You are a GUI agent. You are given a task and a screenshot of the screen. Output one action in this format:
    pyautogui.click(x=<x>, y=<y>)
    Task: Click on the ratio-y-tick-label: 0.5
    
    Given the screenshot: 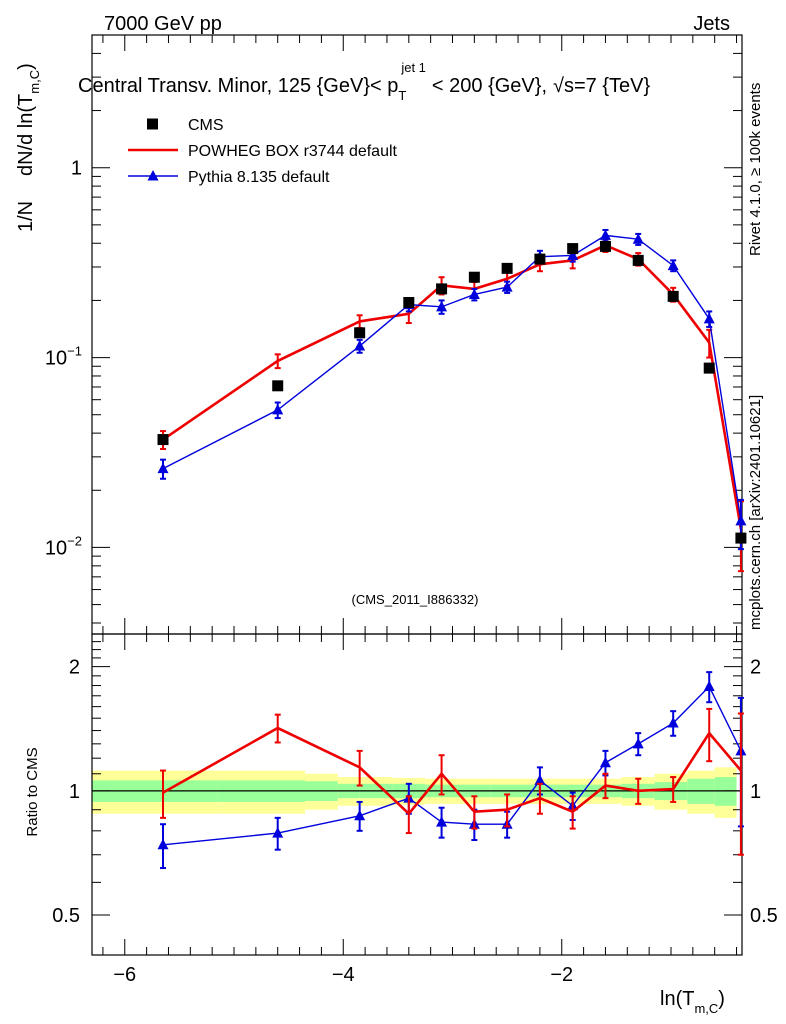 What is the action you would take?
    pyautogui.click(x=66, y=916)
    